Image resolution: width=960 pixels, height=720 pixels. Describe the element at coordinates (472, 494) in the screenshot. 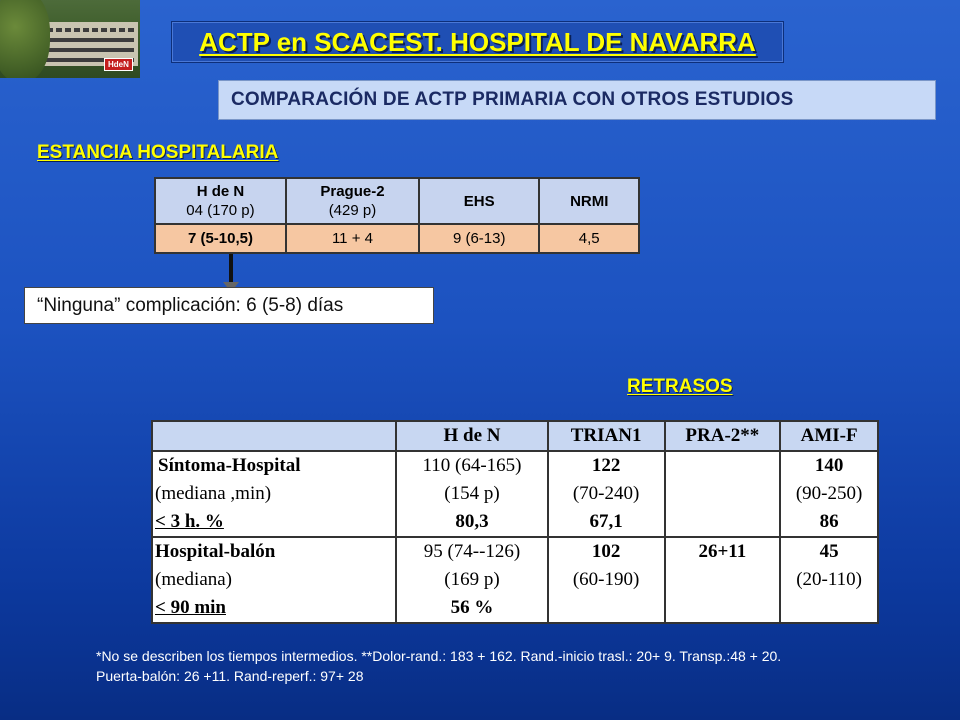

I see `cell-hden: 110 (64-165) (154 p) 80,3` at that location.